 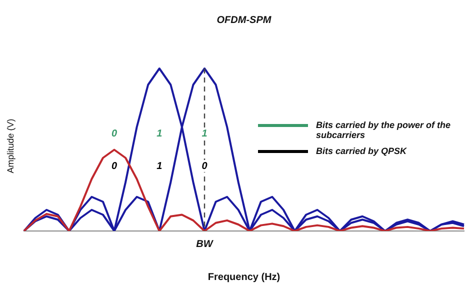 I want to click on x-axis-title: Frequency (Hz), so click(x=244, y=277).